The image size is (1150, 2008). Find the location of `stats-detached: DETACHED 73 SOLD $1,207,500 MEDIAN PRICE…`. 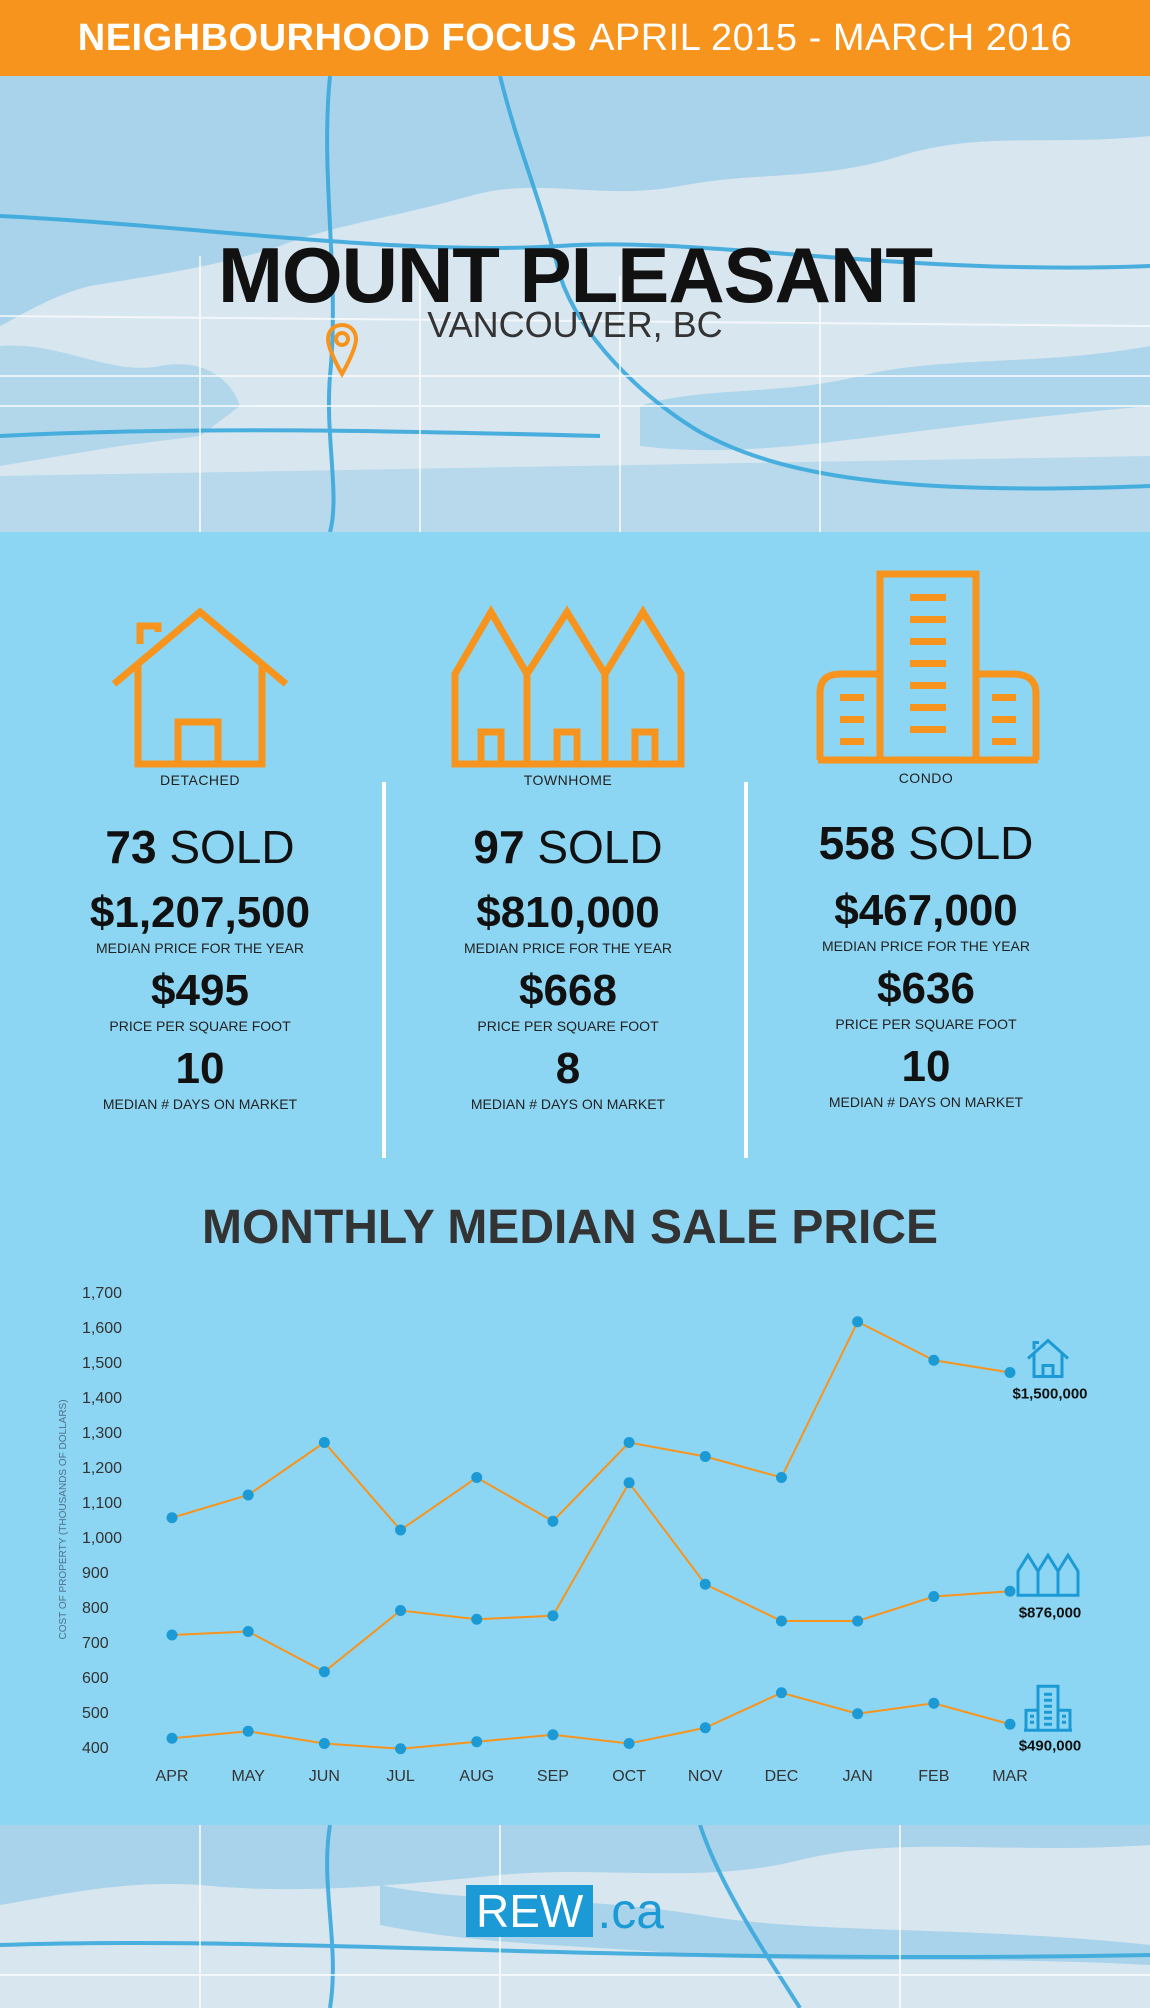

stats-detached: DETACHED 73 SOLD $1,207,500 MEDIAN PRICE… is located at coordinates (200, 860).